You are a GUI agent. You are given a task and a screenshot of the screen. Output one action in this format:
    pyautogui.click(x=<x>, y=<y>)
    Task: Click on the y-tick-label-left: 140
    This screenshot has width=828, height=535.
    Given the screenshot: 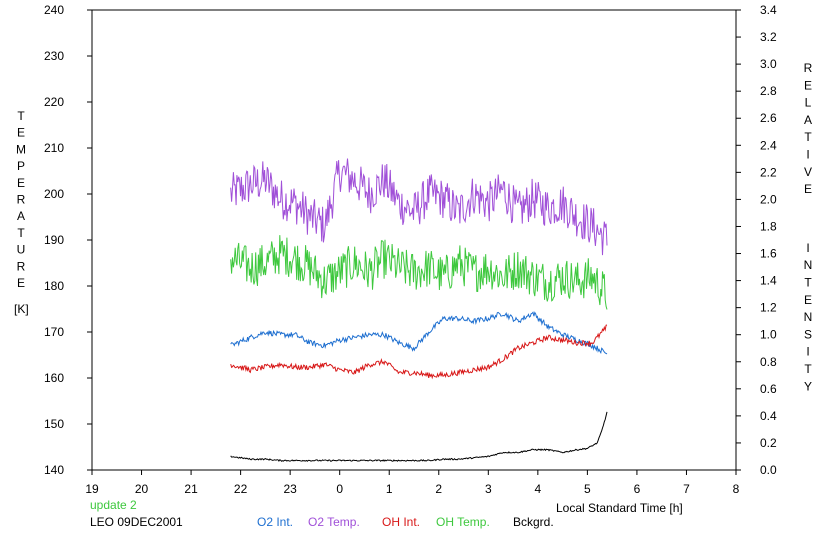 What is the action you would take?
    pyautogui.click(x=54, y=470)
    